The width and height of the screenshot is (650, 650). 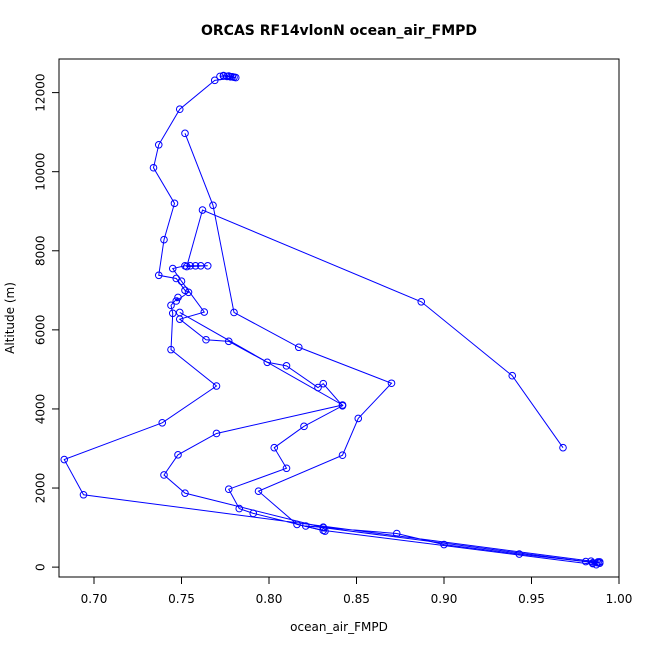 What do you see at coordinates (339, 627) in the screenshot?
I see `x-axis-label: ocean_air_FMPD` at bounding box center [339, 627].